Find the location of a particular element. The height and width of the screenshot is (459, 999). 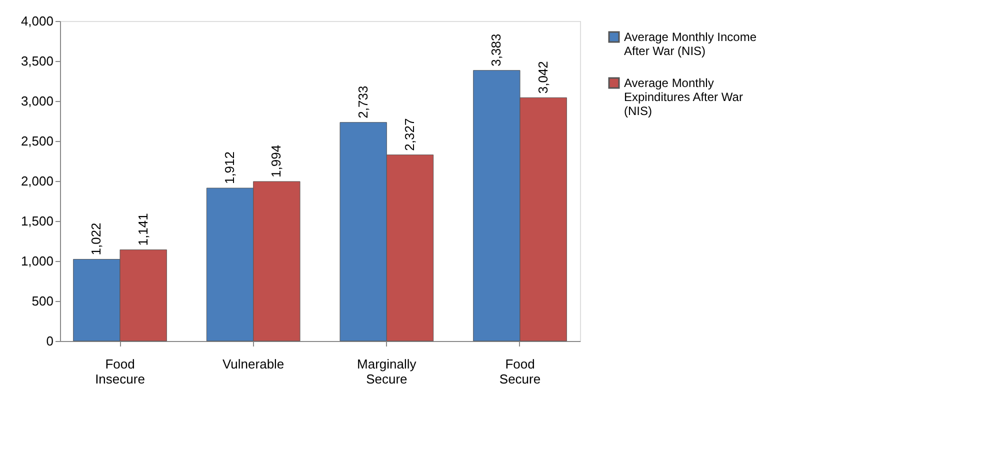

y-tick-label: 3,500 is located at coordinates (37, 61).